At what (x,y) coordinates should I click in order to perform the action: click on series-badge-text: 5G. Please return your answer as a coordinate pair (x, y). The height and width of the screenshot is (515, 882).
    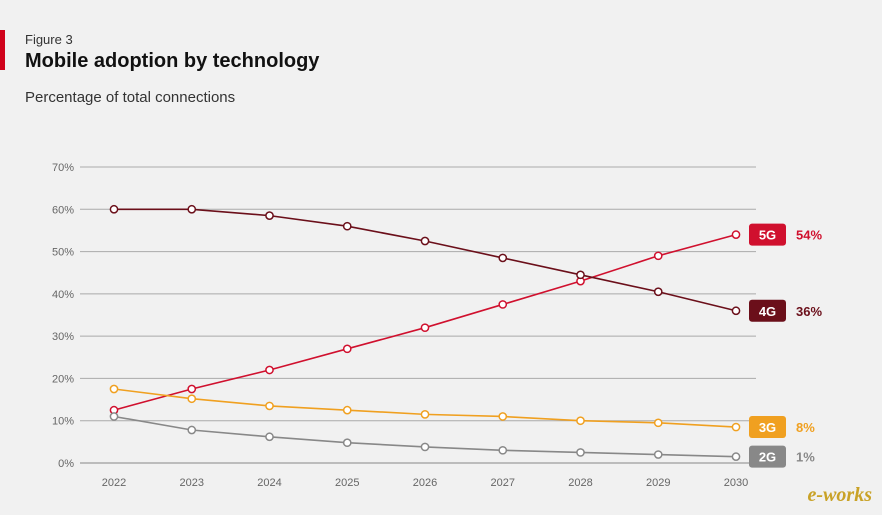
    Looking at the image, I should click on (767, 235).